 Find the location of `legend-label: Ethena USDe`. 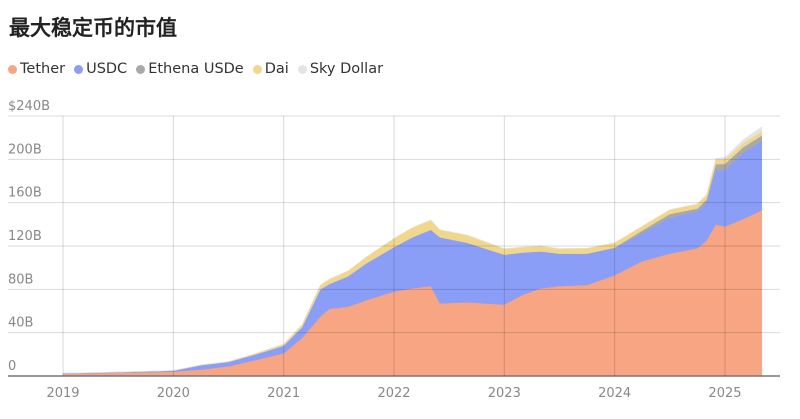

legend-label: Ethena USDe is located at coordinates (196, 69).